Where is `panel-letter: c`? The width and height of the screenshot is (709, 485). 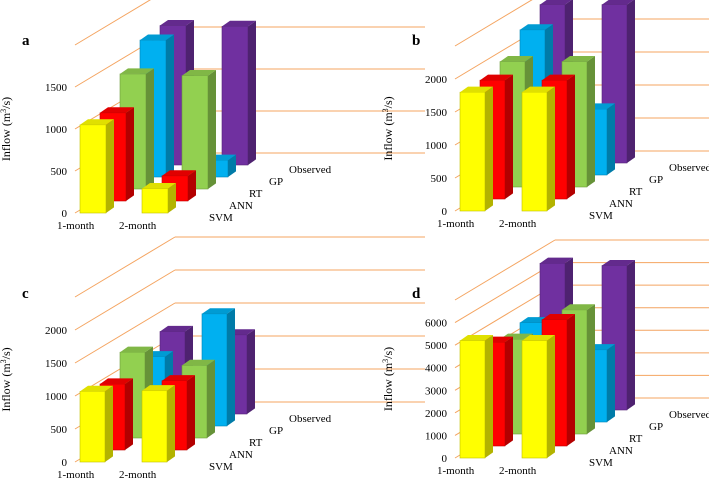
panel-letter: c is located at coordinates (25, 294).